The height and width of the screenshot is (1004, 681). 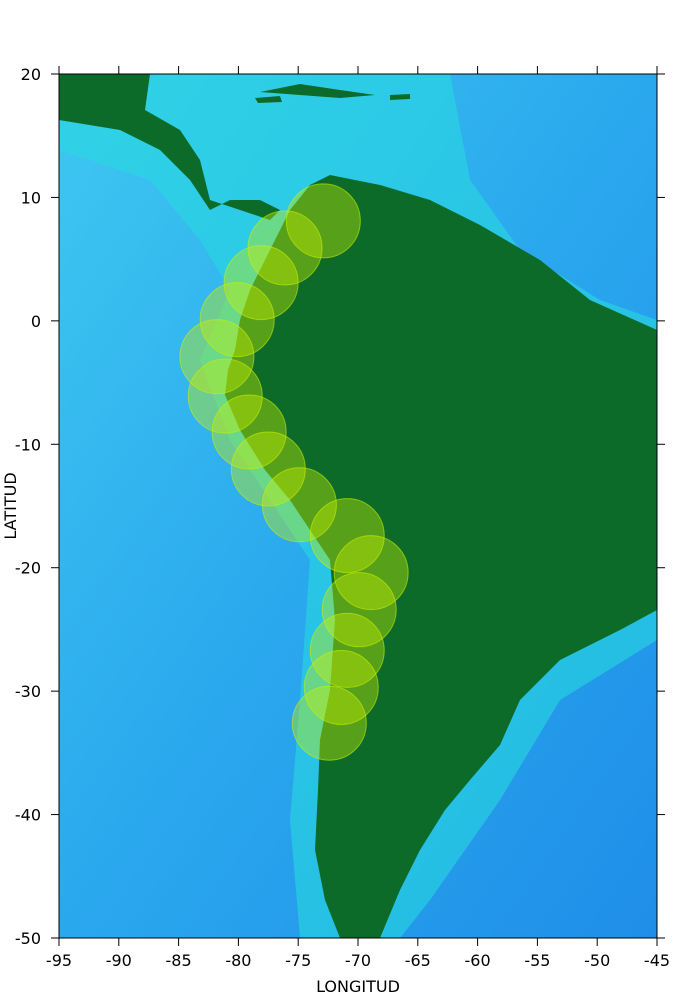 What do you see at coordinates (657, 960) in the screenshot?
I see `x-tick-label: -45` at bounding box center [657, 960].